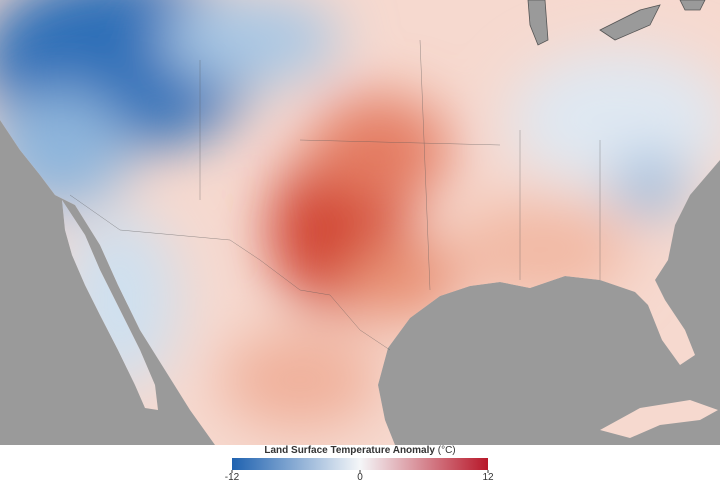  I want to click on colorbar, so click(360, 464).